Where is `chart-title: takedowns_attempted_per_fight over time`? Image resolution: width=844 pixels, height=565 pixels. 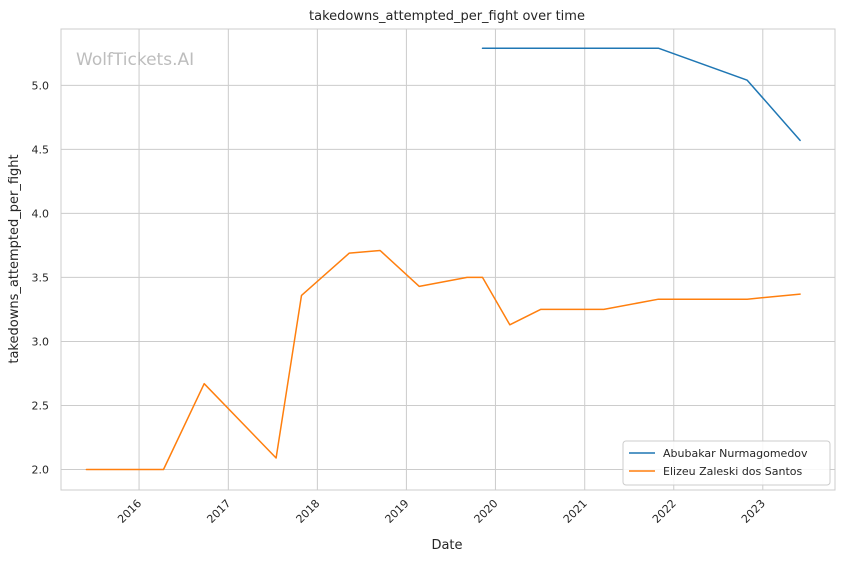 chart-title: takedowns_attempted_per_fight over time is located at coordinates (447, 16).